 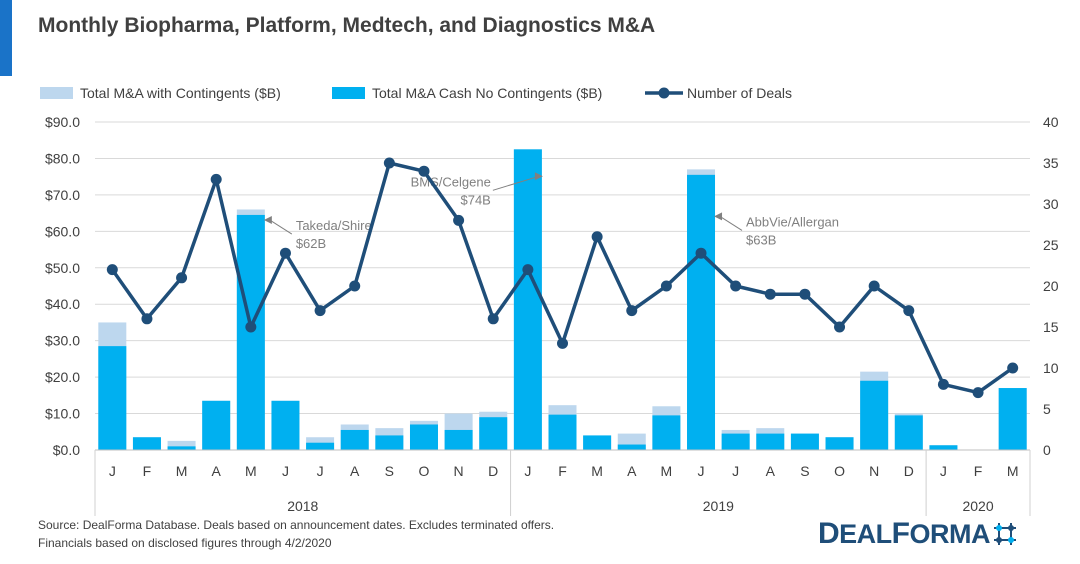 What do you see at coordinates (311, 243) in the screenshot?
I see `annotation-value: $62B` at bounding box center [311, 243].